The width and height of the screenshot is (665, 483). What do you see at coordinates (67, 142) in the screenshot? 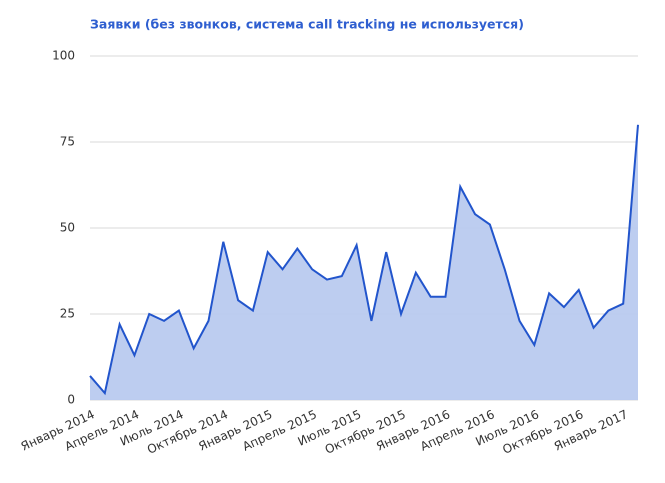
I see `y-tick-label: 75` at bounding box center [67, 142].